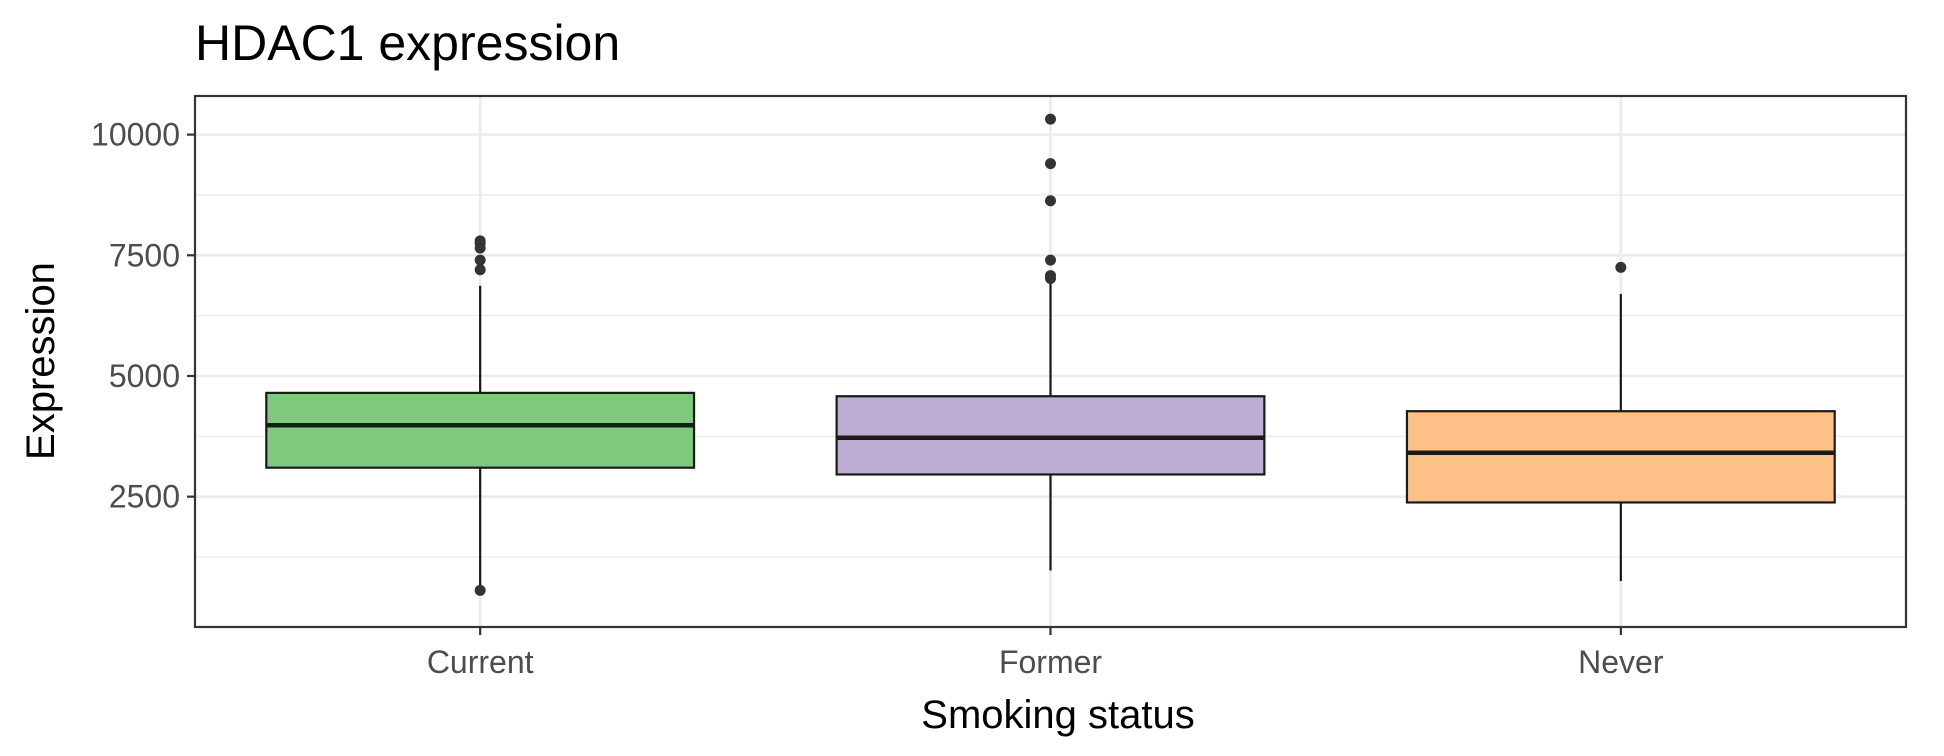  I want to click on box-current, so click(480, 415).